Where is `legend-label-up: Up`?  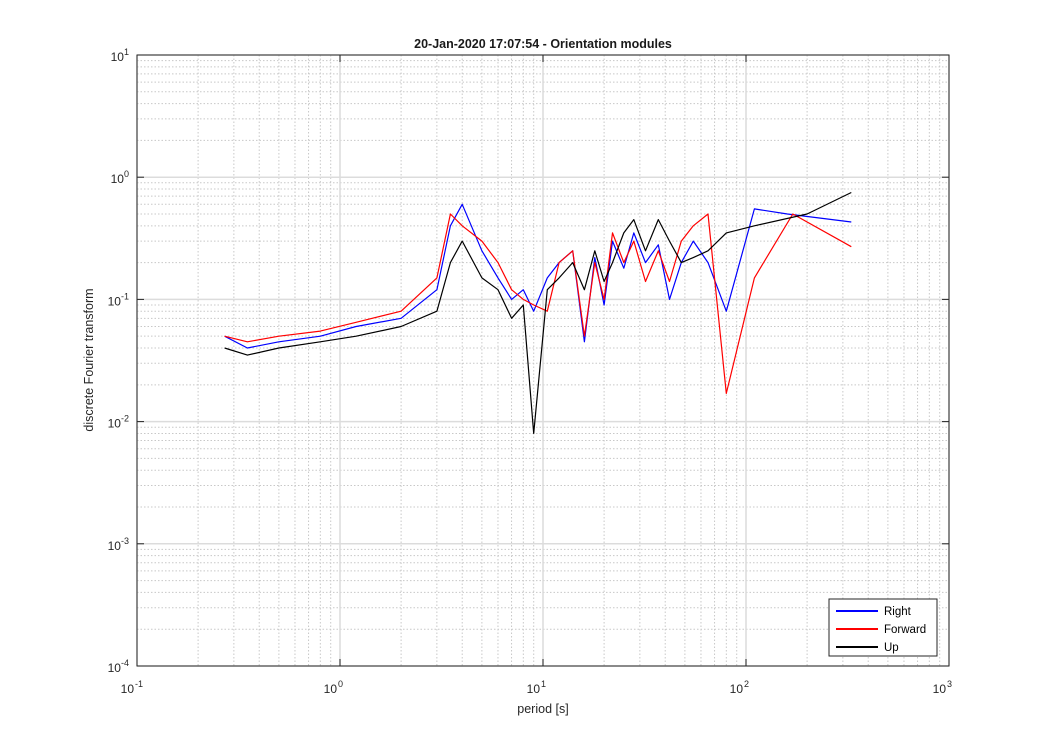 legend-label-up: Up is located at coordinates (891, 648).